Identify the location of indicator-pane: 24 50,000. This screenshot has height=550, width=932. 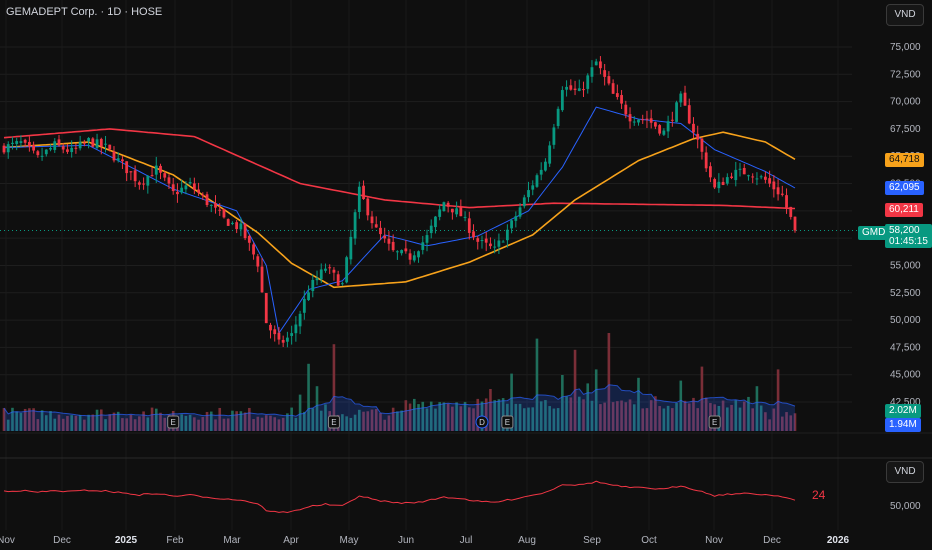
(462, 497).